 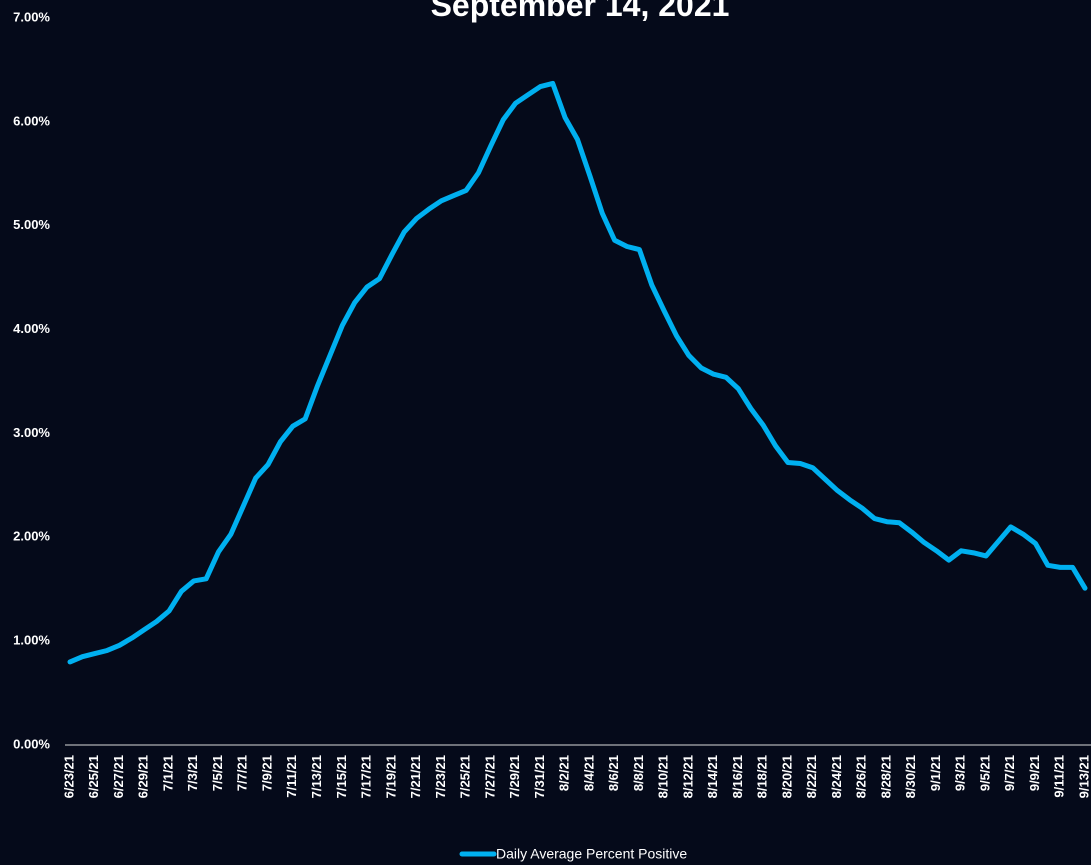 What do you see at coordinates (960, 773) in the screenshot?
I see `x-tick-label: 9/3/21` at bounding box center [960, 773].